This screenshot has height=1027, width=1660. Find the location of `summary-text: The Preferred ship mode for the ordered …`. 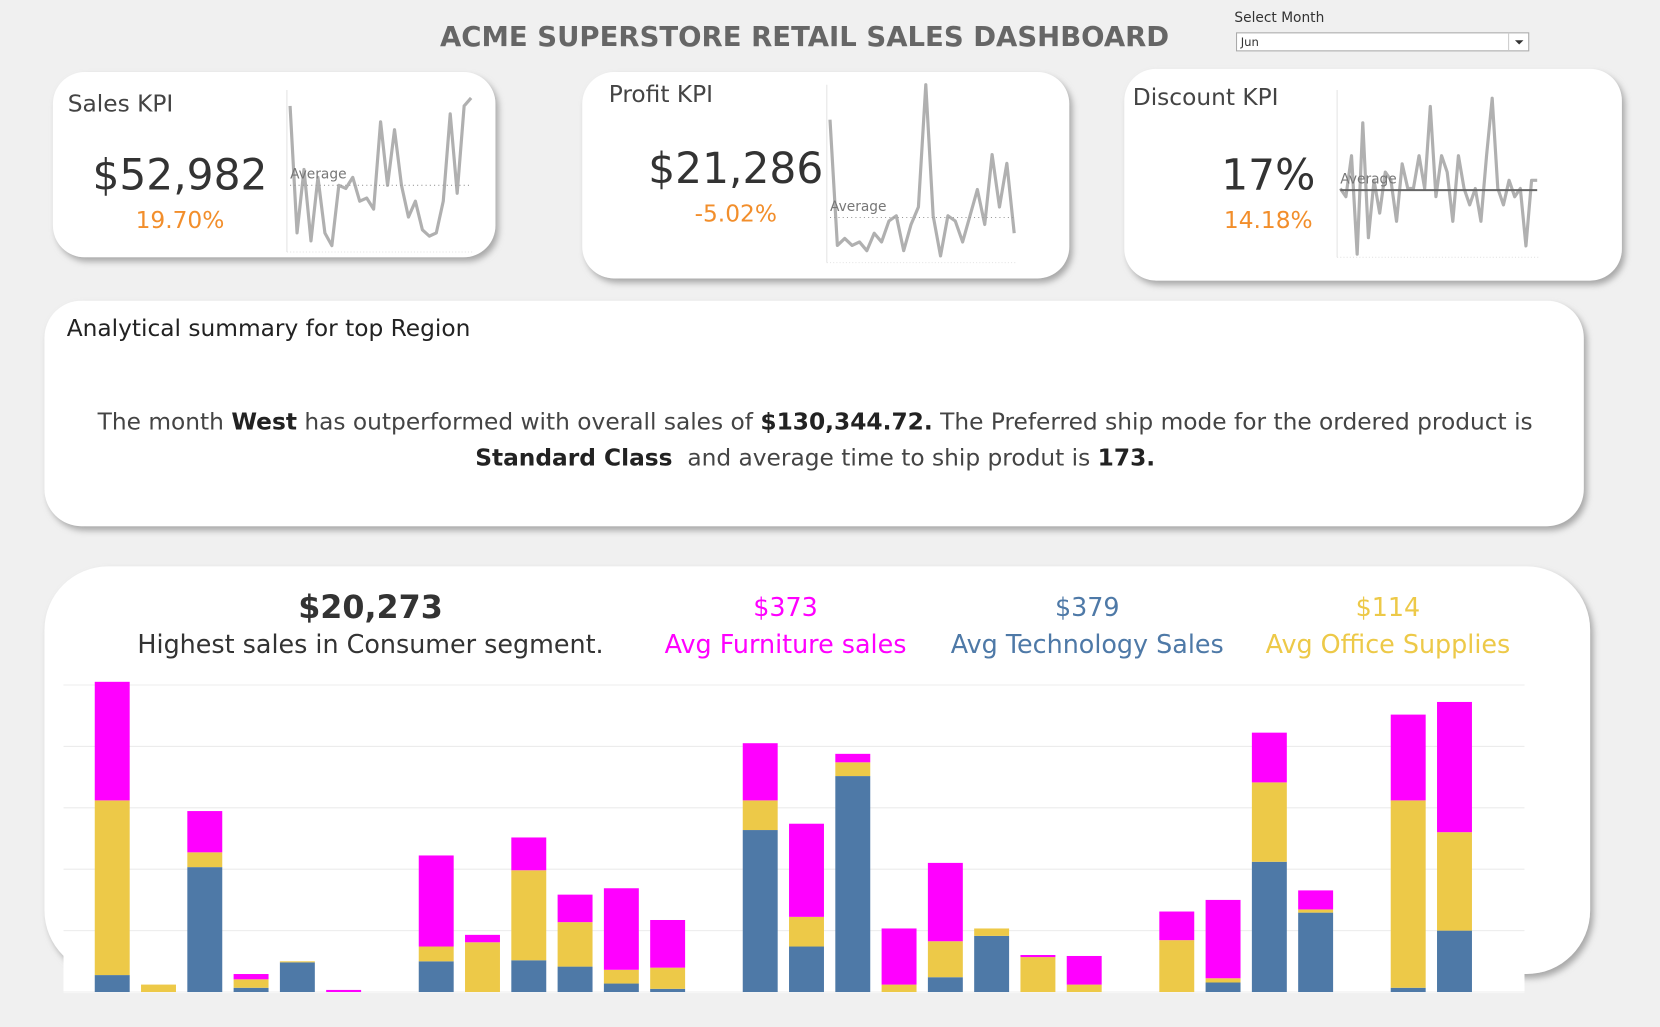

summary-text: The Preferred ship mode for the ordered … is located at coordinates (1233, 421).